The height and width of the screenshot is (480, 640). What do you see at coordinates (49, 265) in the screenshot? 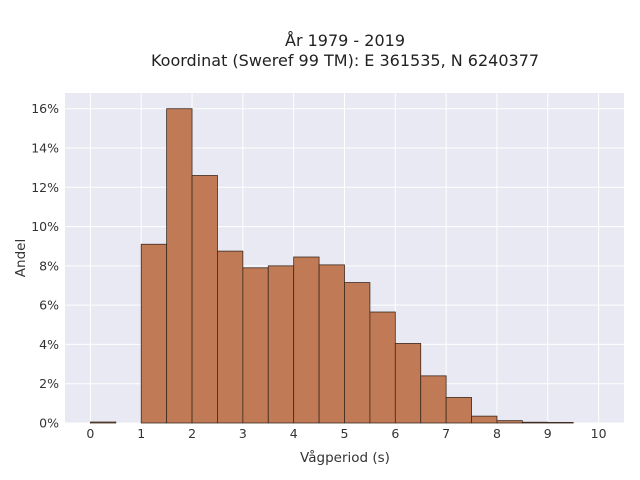
I see `y-tick-label: 8%` at bounding box center [49, 265].